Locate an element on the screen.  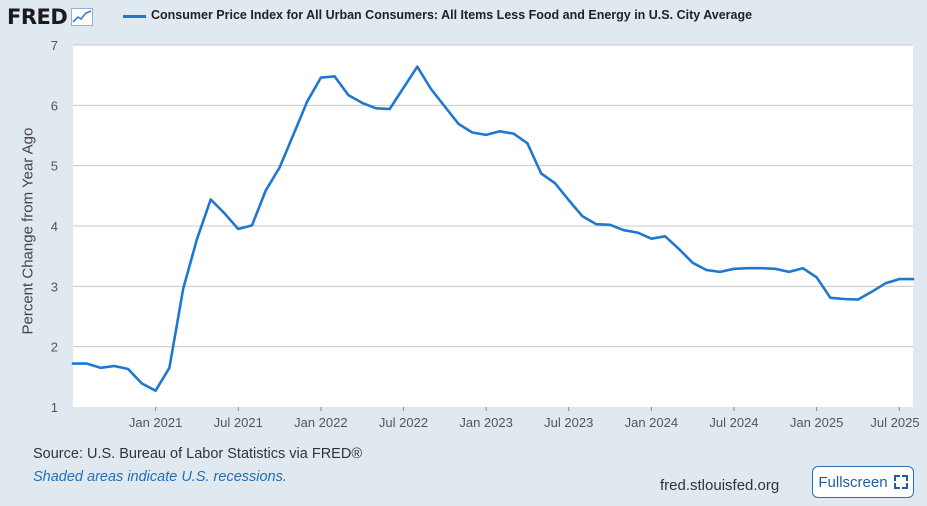
x-tick-label: Jul 2024 is located at coordinates (733, 422).